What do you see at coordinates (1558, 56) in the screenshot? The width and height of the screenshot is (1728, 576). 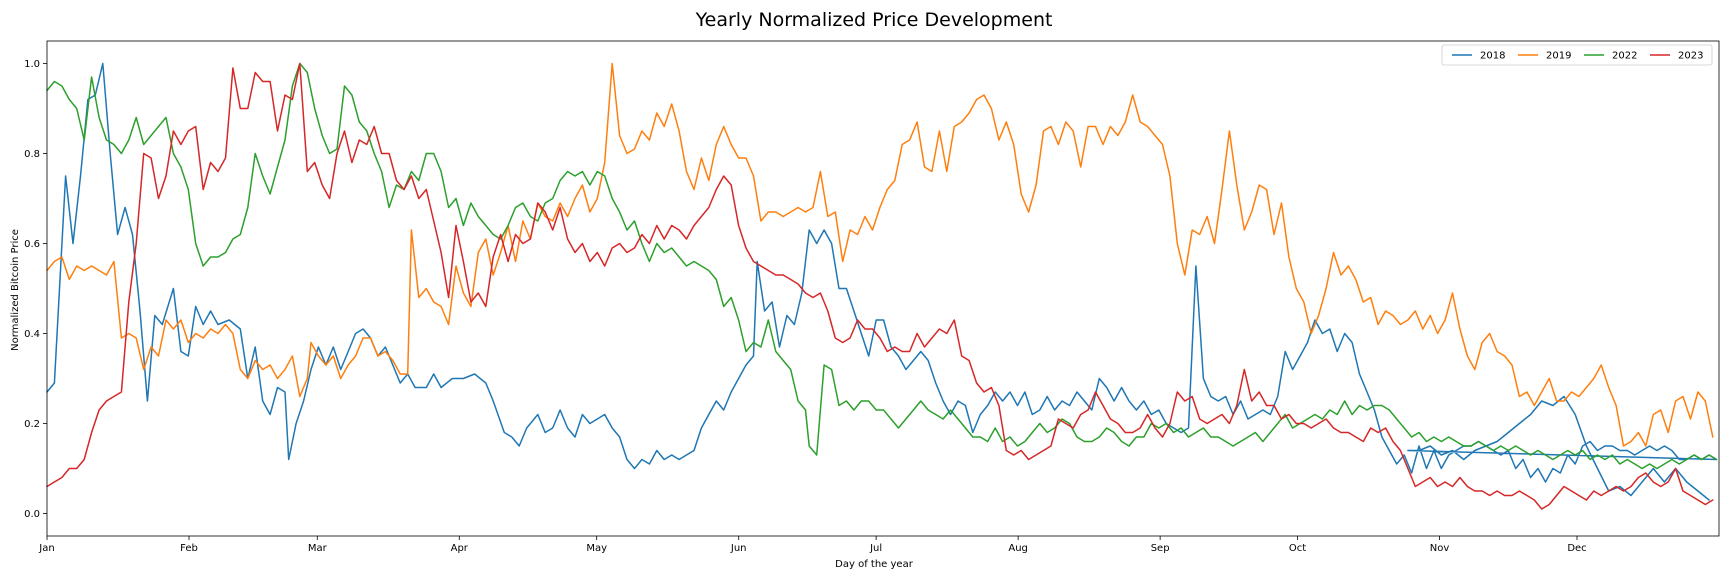 I see `legend-label-2019: 2019` at bounding box center [1558, 56].